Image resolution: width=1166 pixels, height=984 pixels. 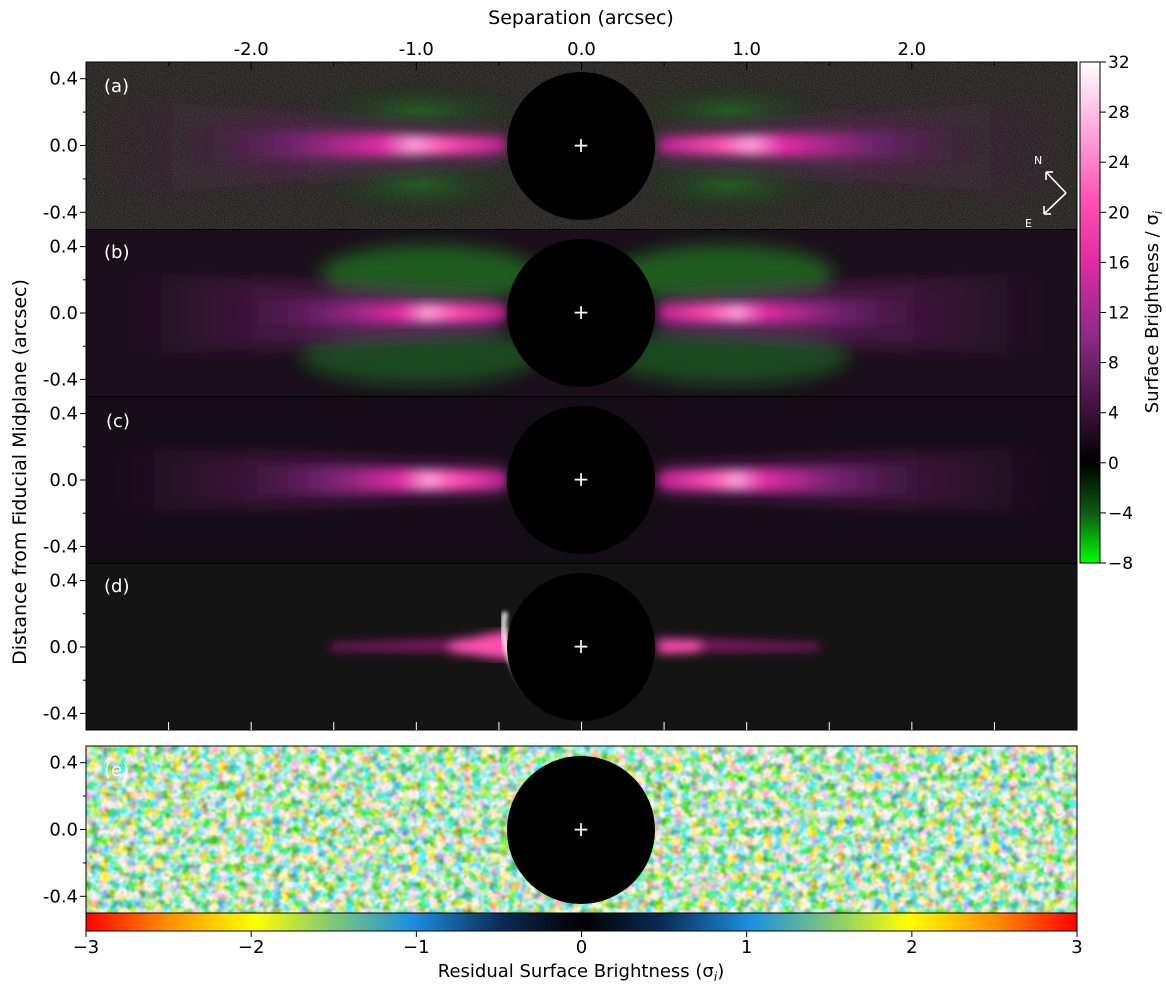 I want to click on sb-colorbar-tick-label: 4, so click(x=1113, y=414).